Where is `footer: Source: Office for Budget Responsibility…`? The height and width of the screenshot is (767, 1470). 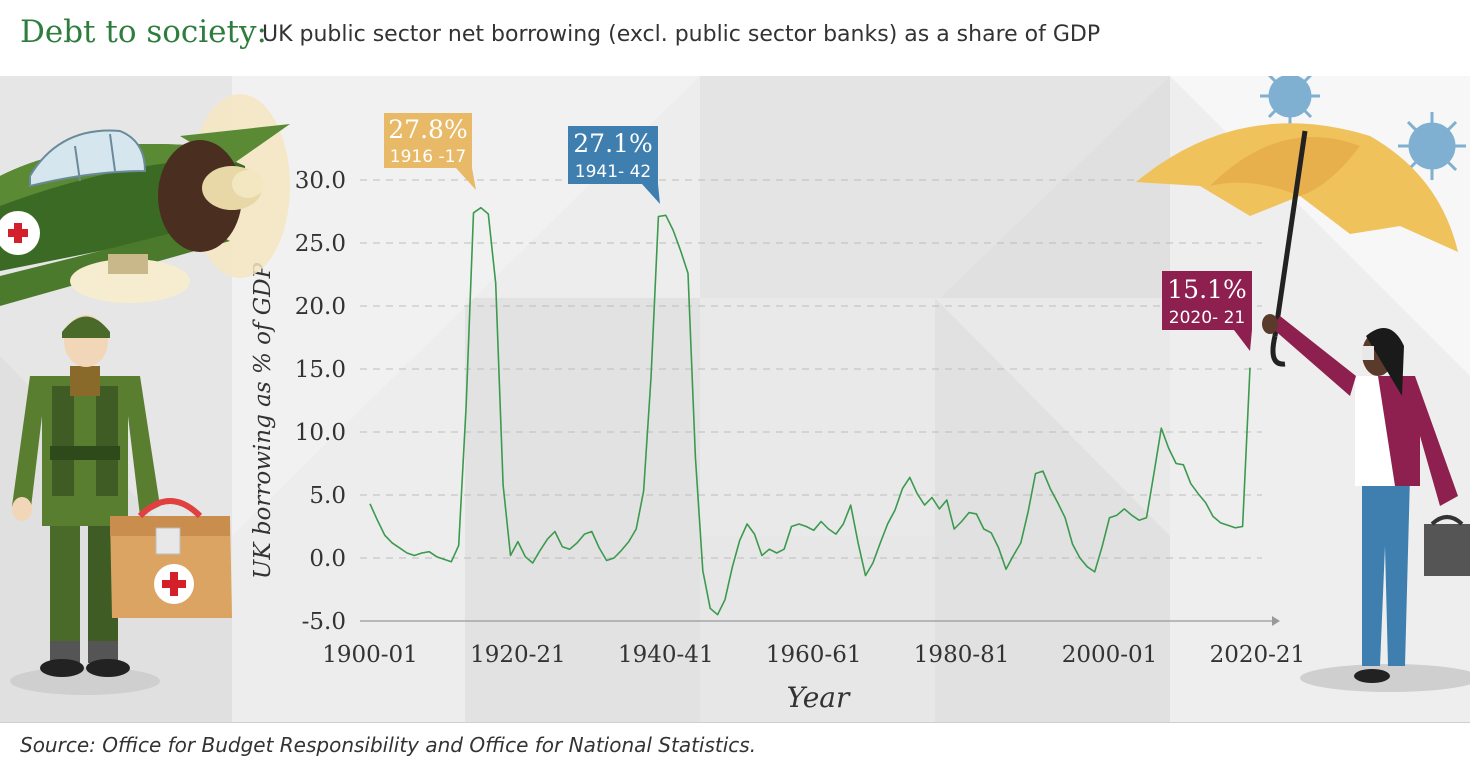 footer: Source: Office for Budget Responsibility… is located at coordinates (735, 744).